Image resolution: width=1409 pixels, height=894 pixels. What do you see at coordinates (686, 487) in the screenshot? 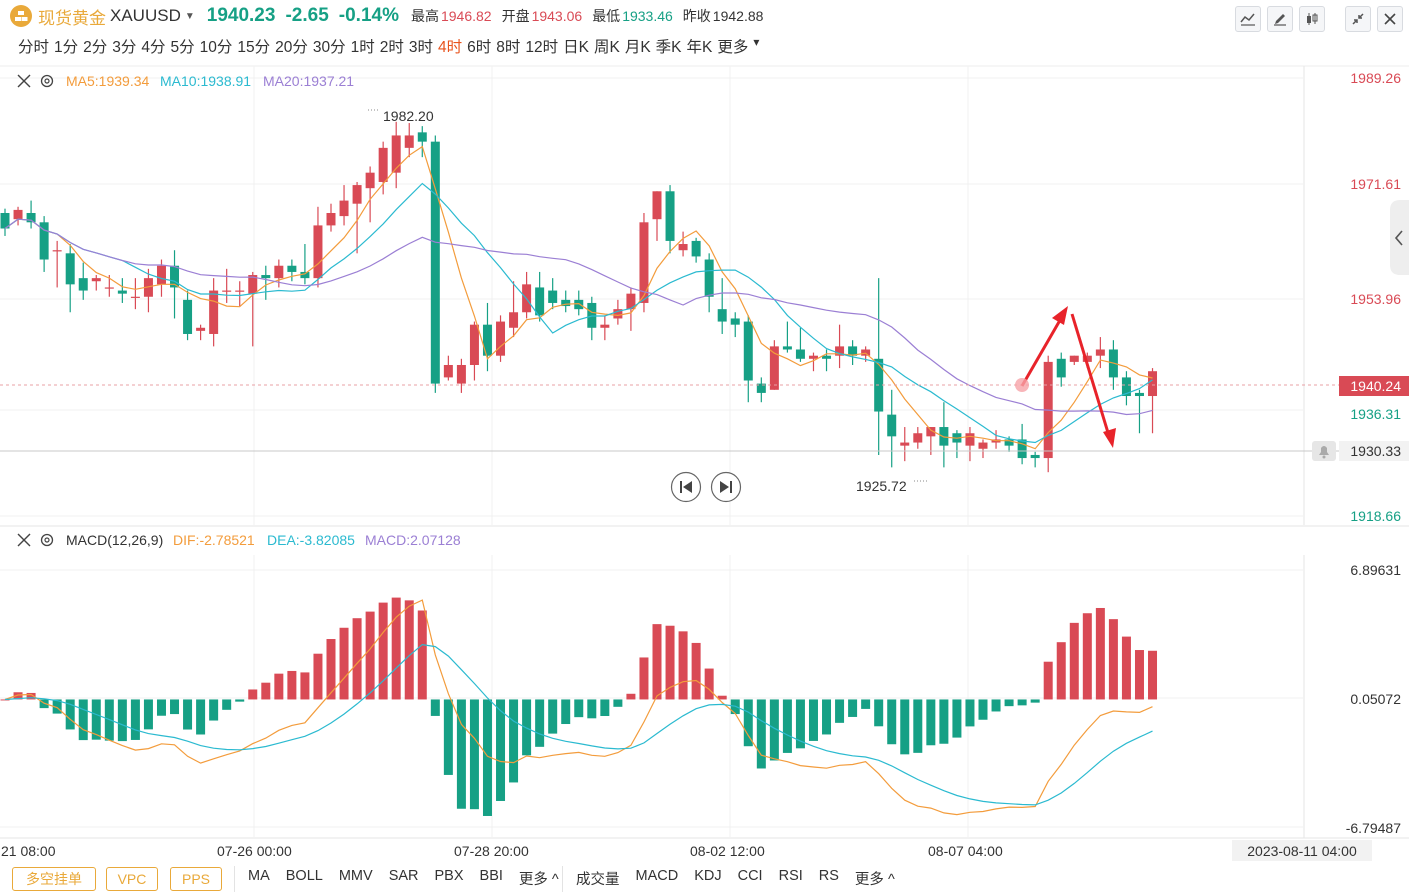
I see `prev-button` at bounding box center [686, 487].